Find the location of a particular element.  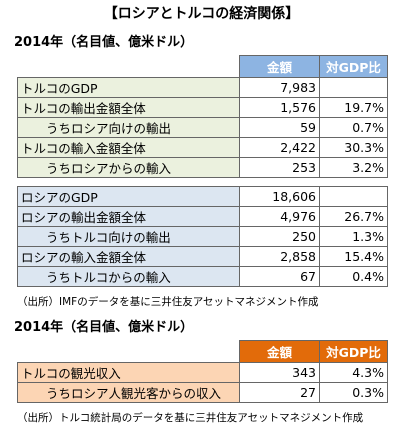

row-label: うちトルコからの輸入 is located at coordinates (128, 276).